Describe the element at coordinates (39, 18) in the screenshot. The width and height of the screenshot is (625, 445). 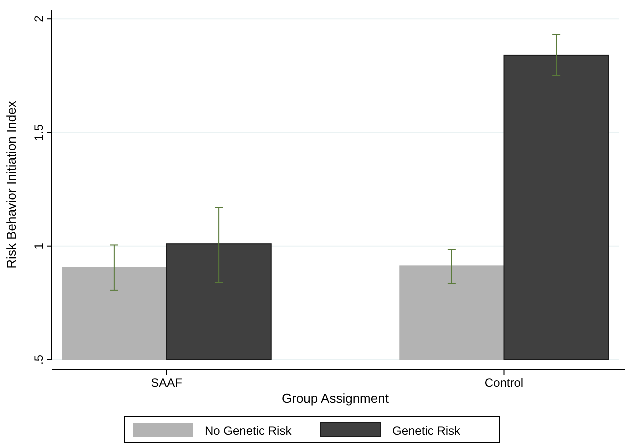
I see `y-tick-label: 2` at that location.